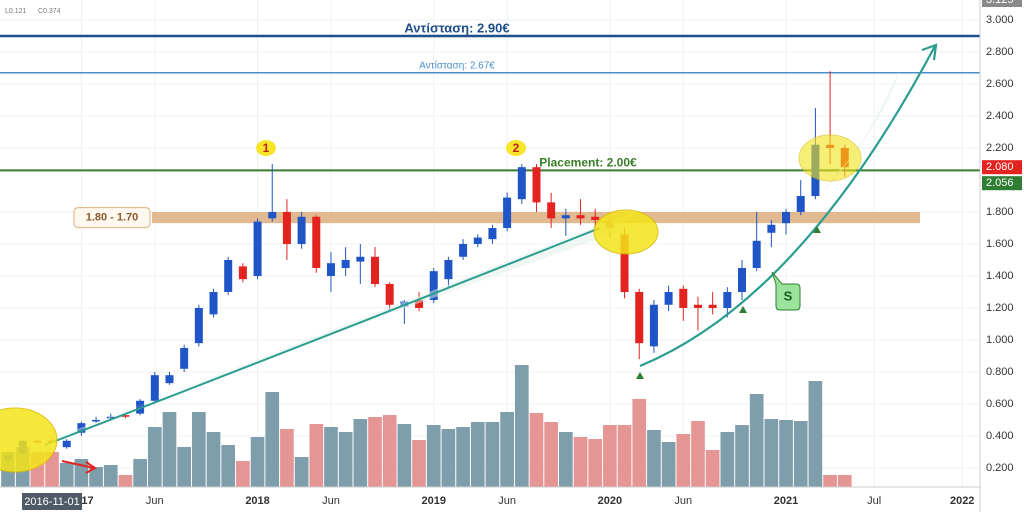 The height and width of the screenshot is (512, 1024). What do you see at coordinates (16, 11) in the screenshot?
I see `ohlc-legend: L0.121` at bounding box center [16, 11].